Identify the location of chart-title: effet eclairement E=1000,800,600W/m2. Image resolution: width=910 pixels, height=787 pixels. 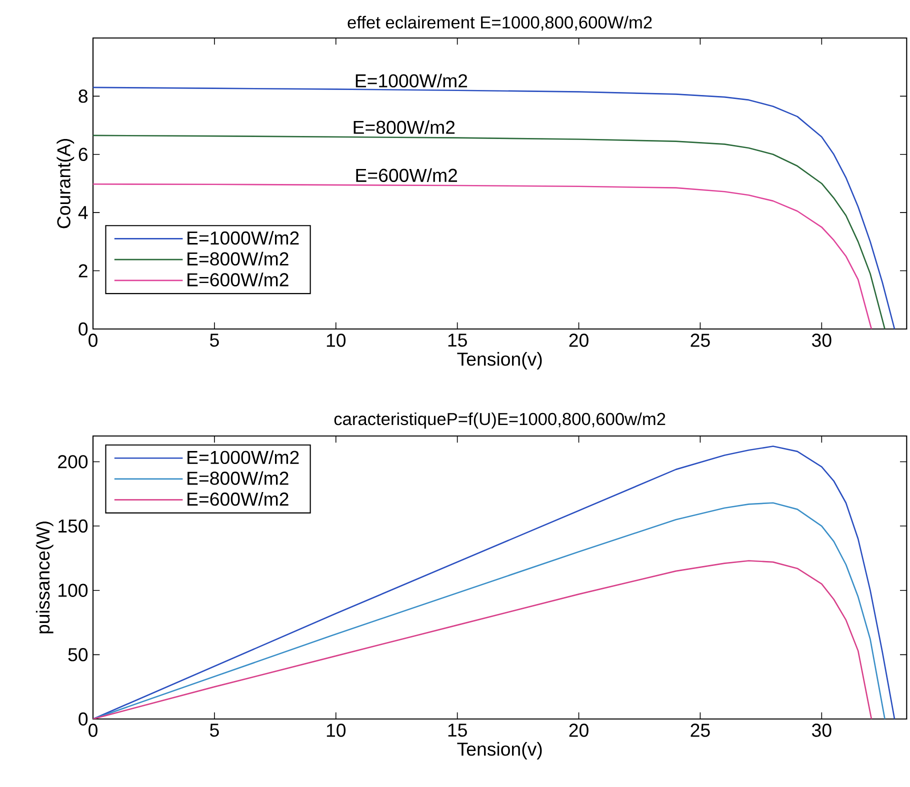
(500, 23).